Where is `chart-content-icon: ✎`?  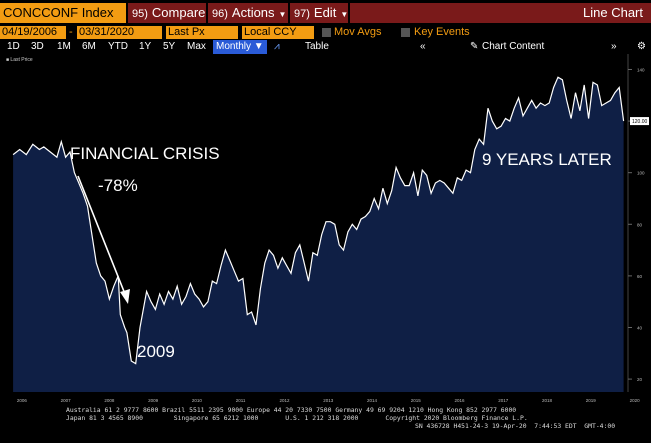
chart-content-icon: ✎ is located at coordinates (474, 46).